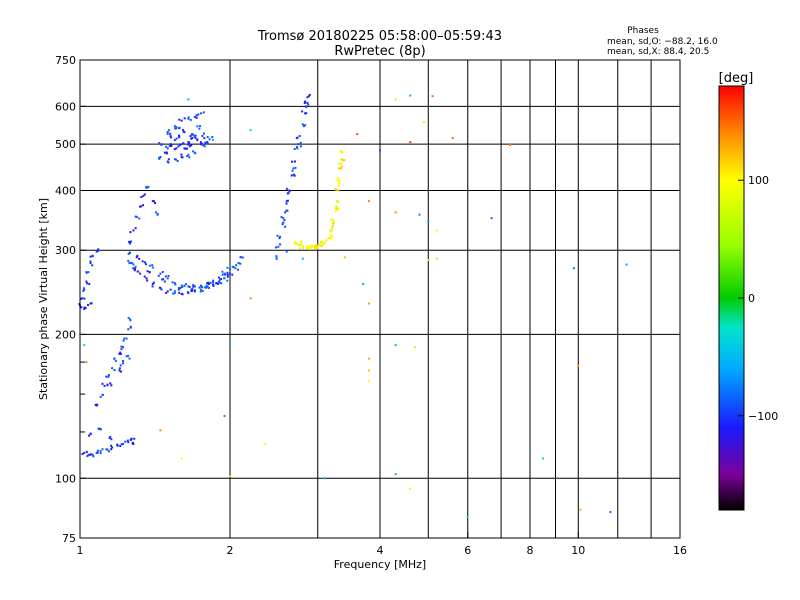  I want to click on y-tick-label: 500, so click(65, 144).